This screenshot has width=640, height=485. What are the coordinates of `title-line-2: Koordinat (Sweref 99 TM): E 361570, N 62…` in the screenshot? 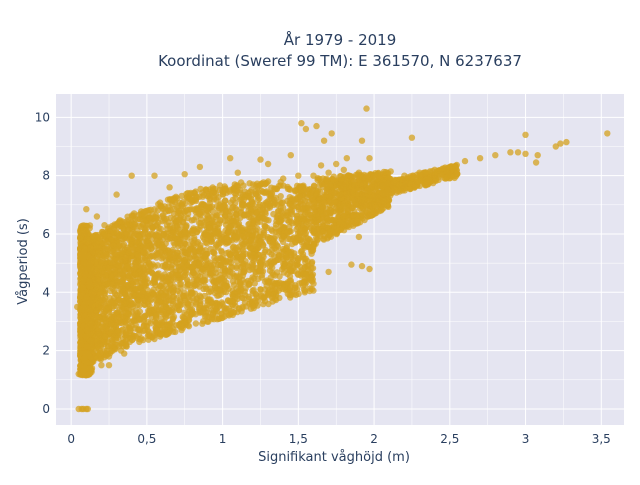 It's located at (340, 61).